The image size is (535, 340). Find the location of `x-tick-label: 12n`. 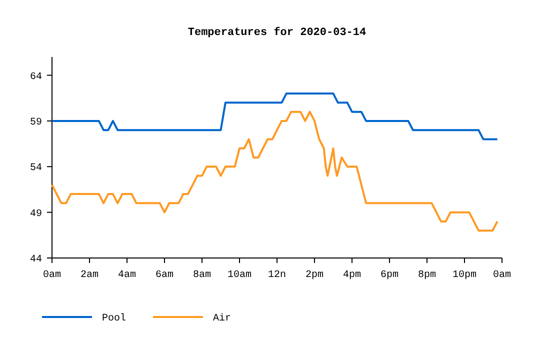

x-tick-label: 12n is located at coordinates (277, 275).